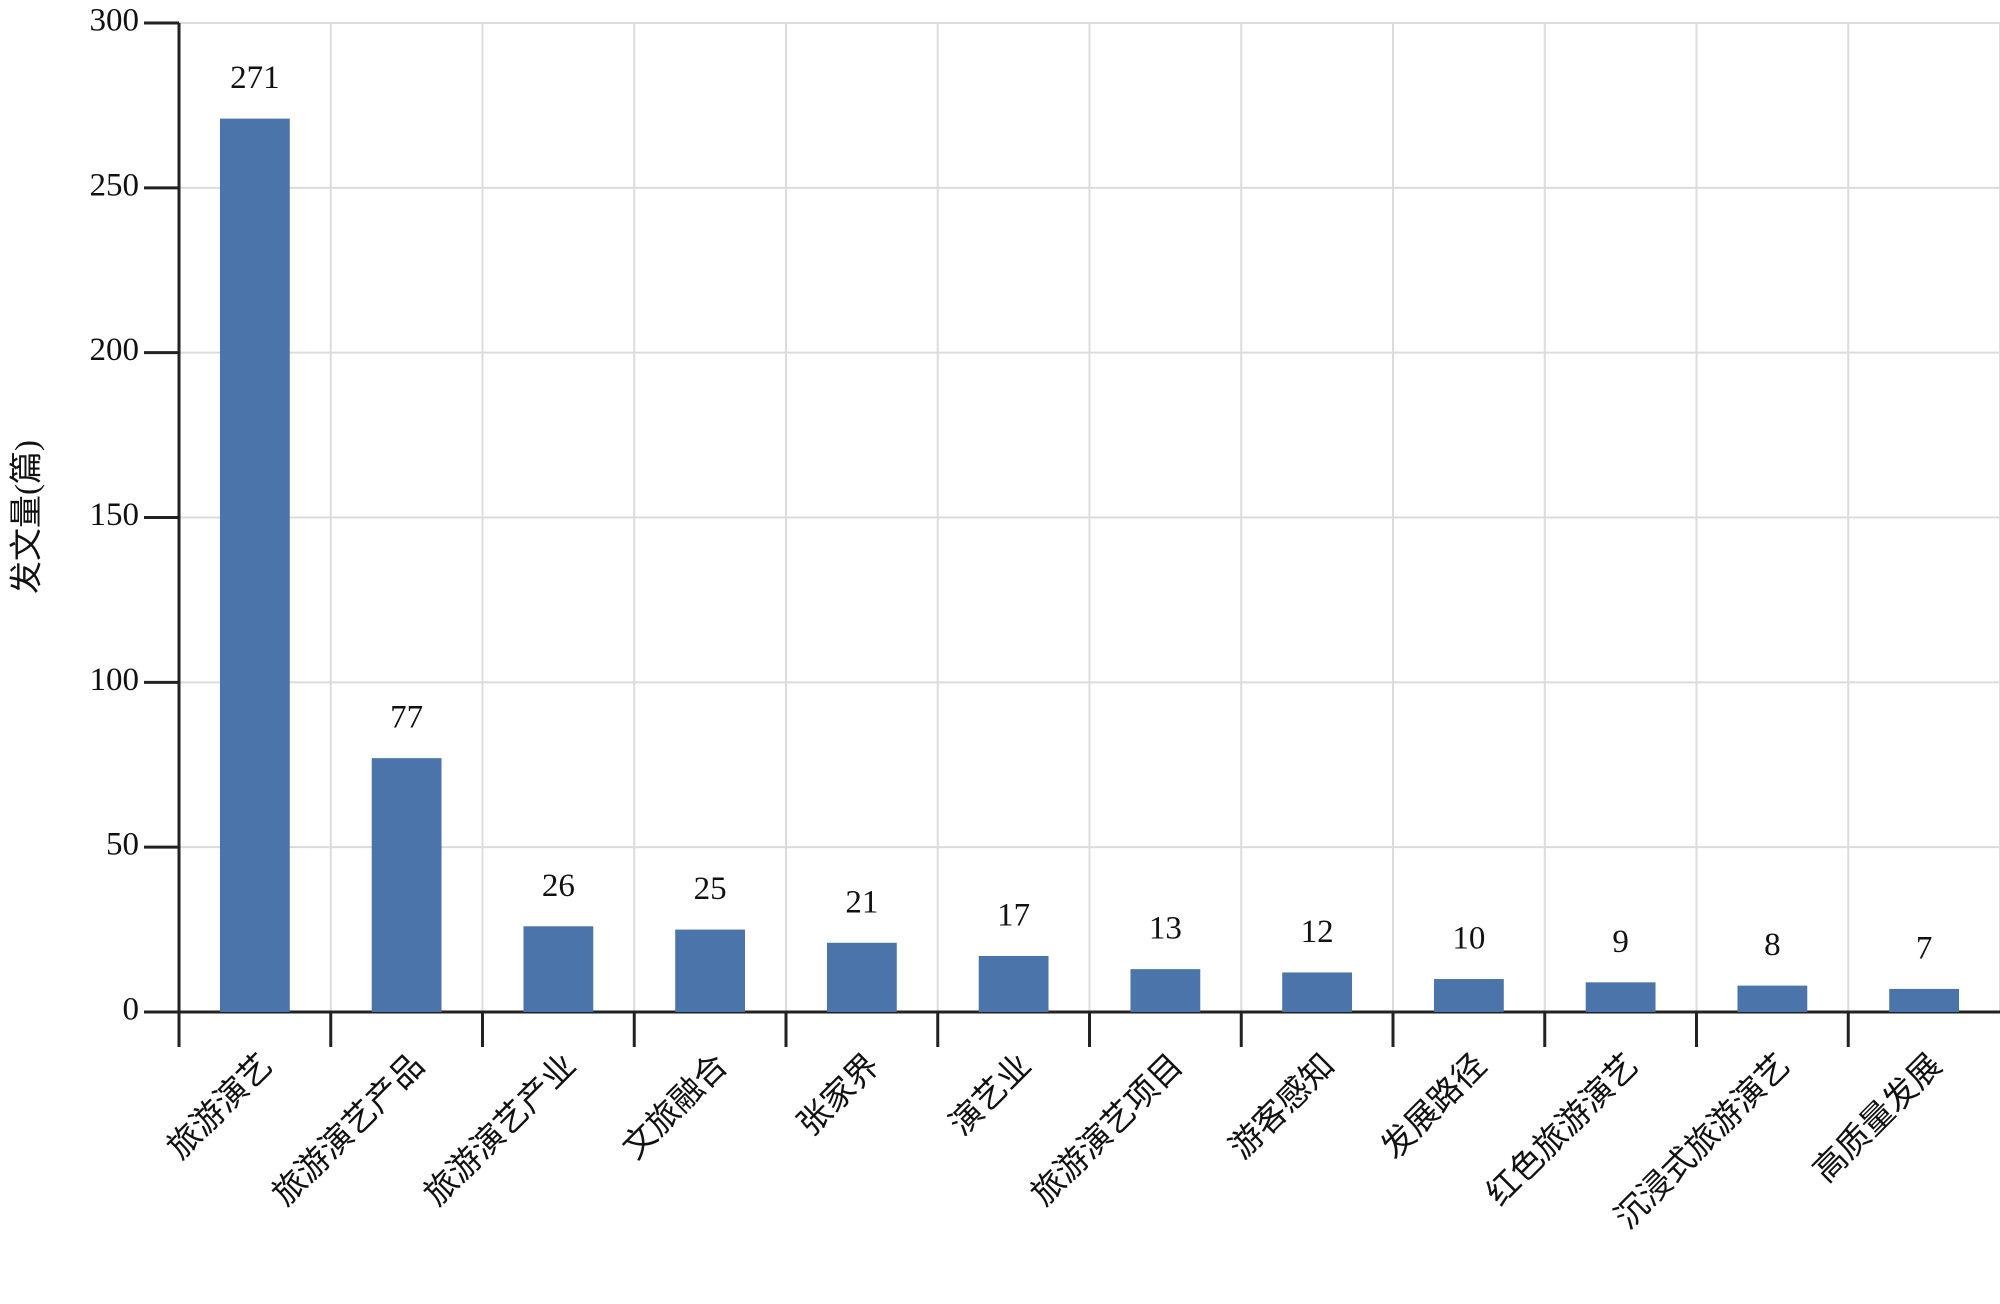 This screenshot has height=1304, width=2000. I want to click on x-tick-label: 演艺业, so click(990, 1095).